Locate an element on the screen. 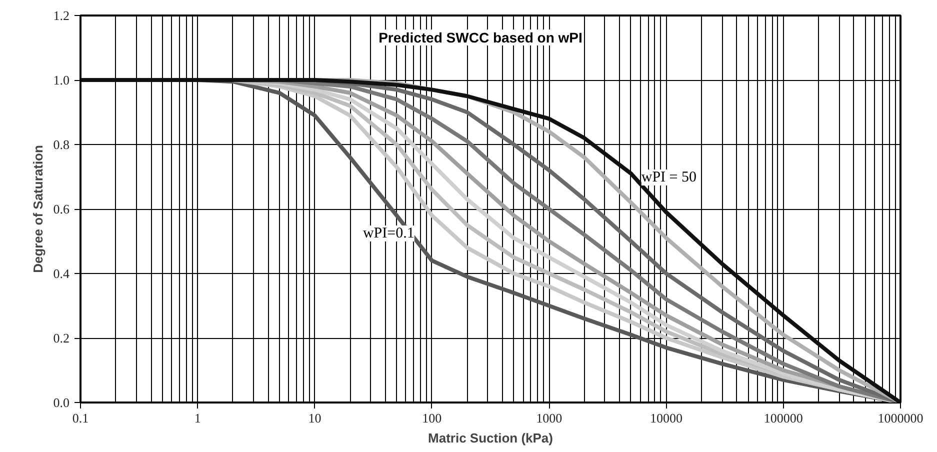 Image resolution: width=937 pixels, height=452 pixels. y-tick-label: 0.0 is located at coordinates (61, 402).